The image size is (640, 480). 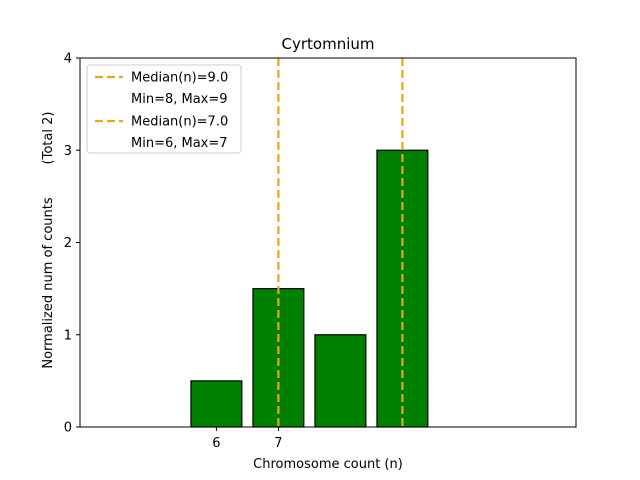 I want to click on legend-label-1: Median(n)=7.0, so click(x=179, y=122).